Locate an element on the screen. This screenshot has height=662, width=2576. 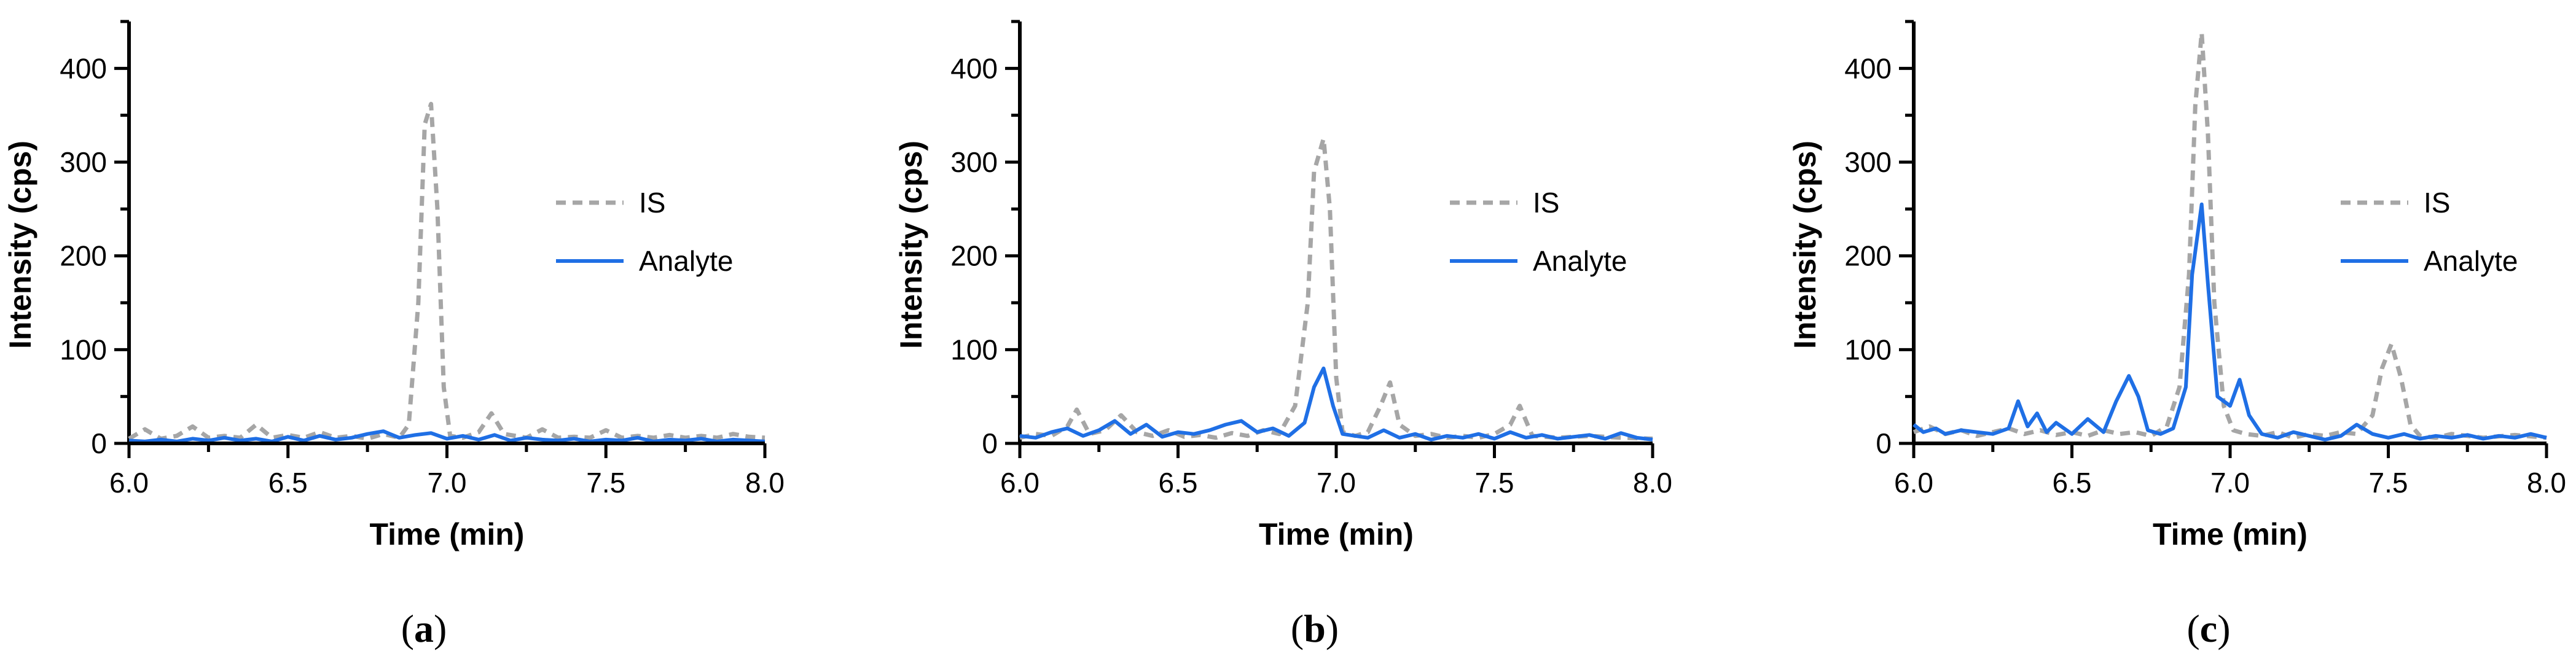
caption-letter: b is located at coordinates (1315, 629).